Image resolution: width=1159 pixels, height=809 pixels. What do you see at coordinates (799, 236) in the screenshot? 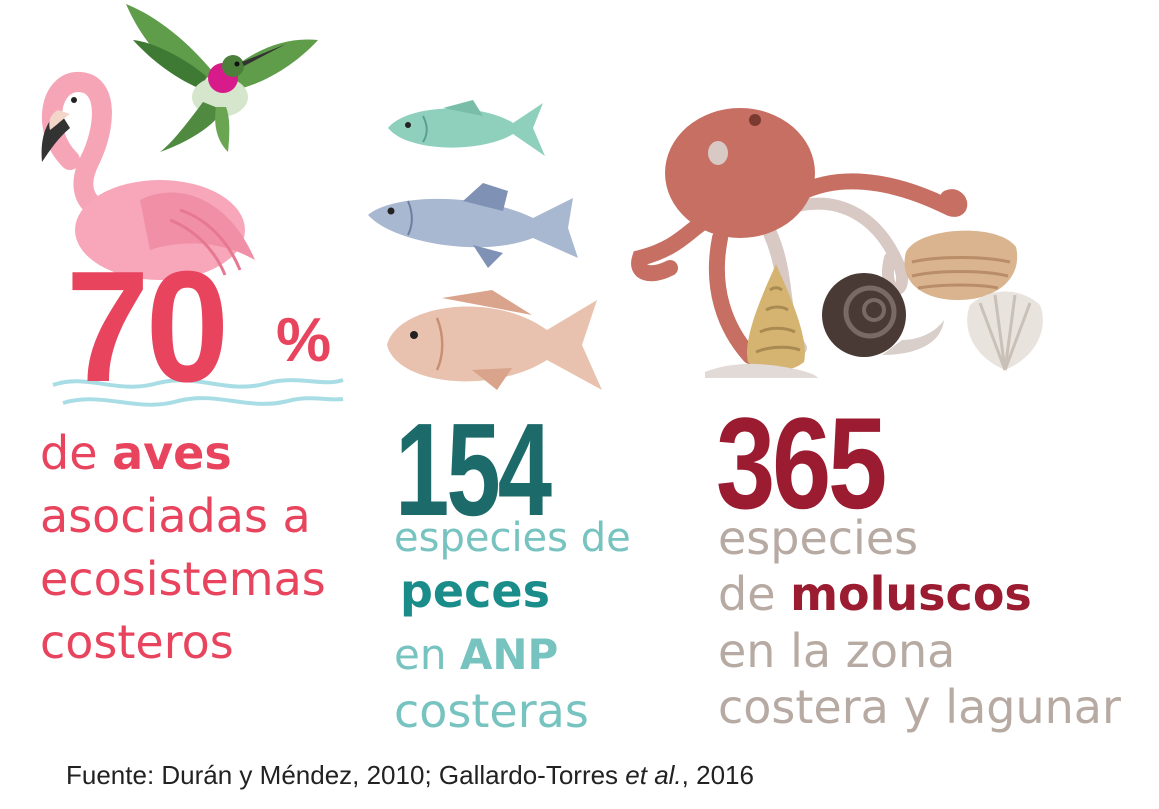
I see `octopus-icon` at bounding box center [799, 236].